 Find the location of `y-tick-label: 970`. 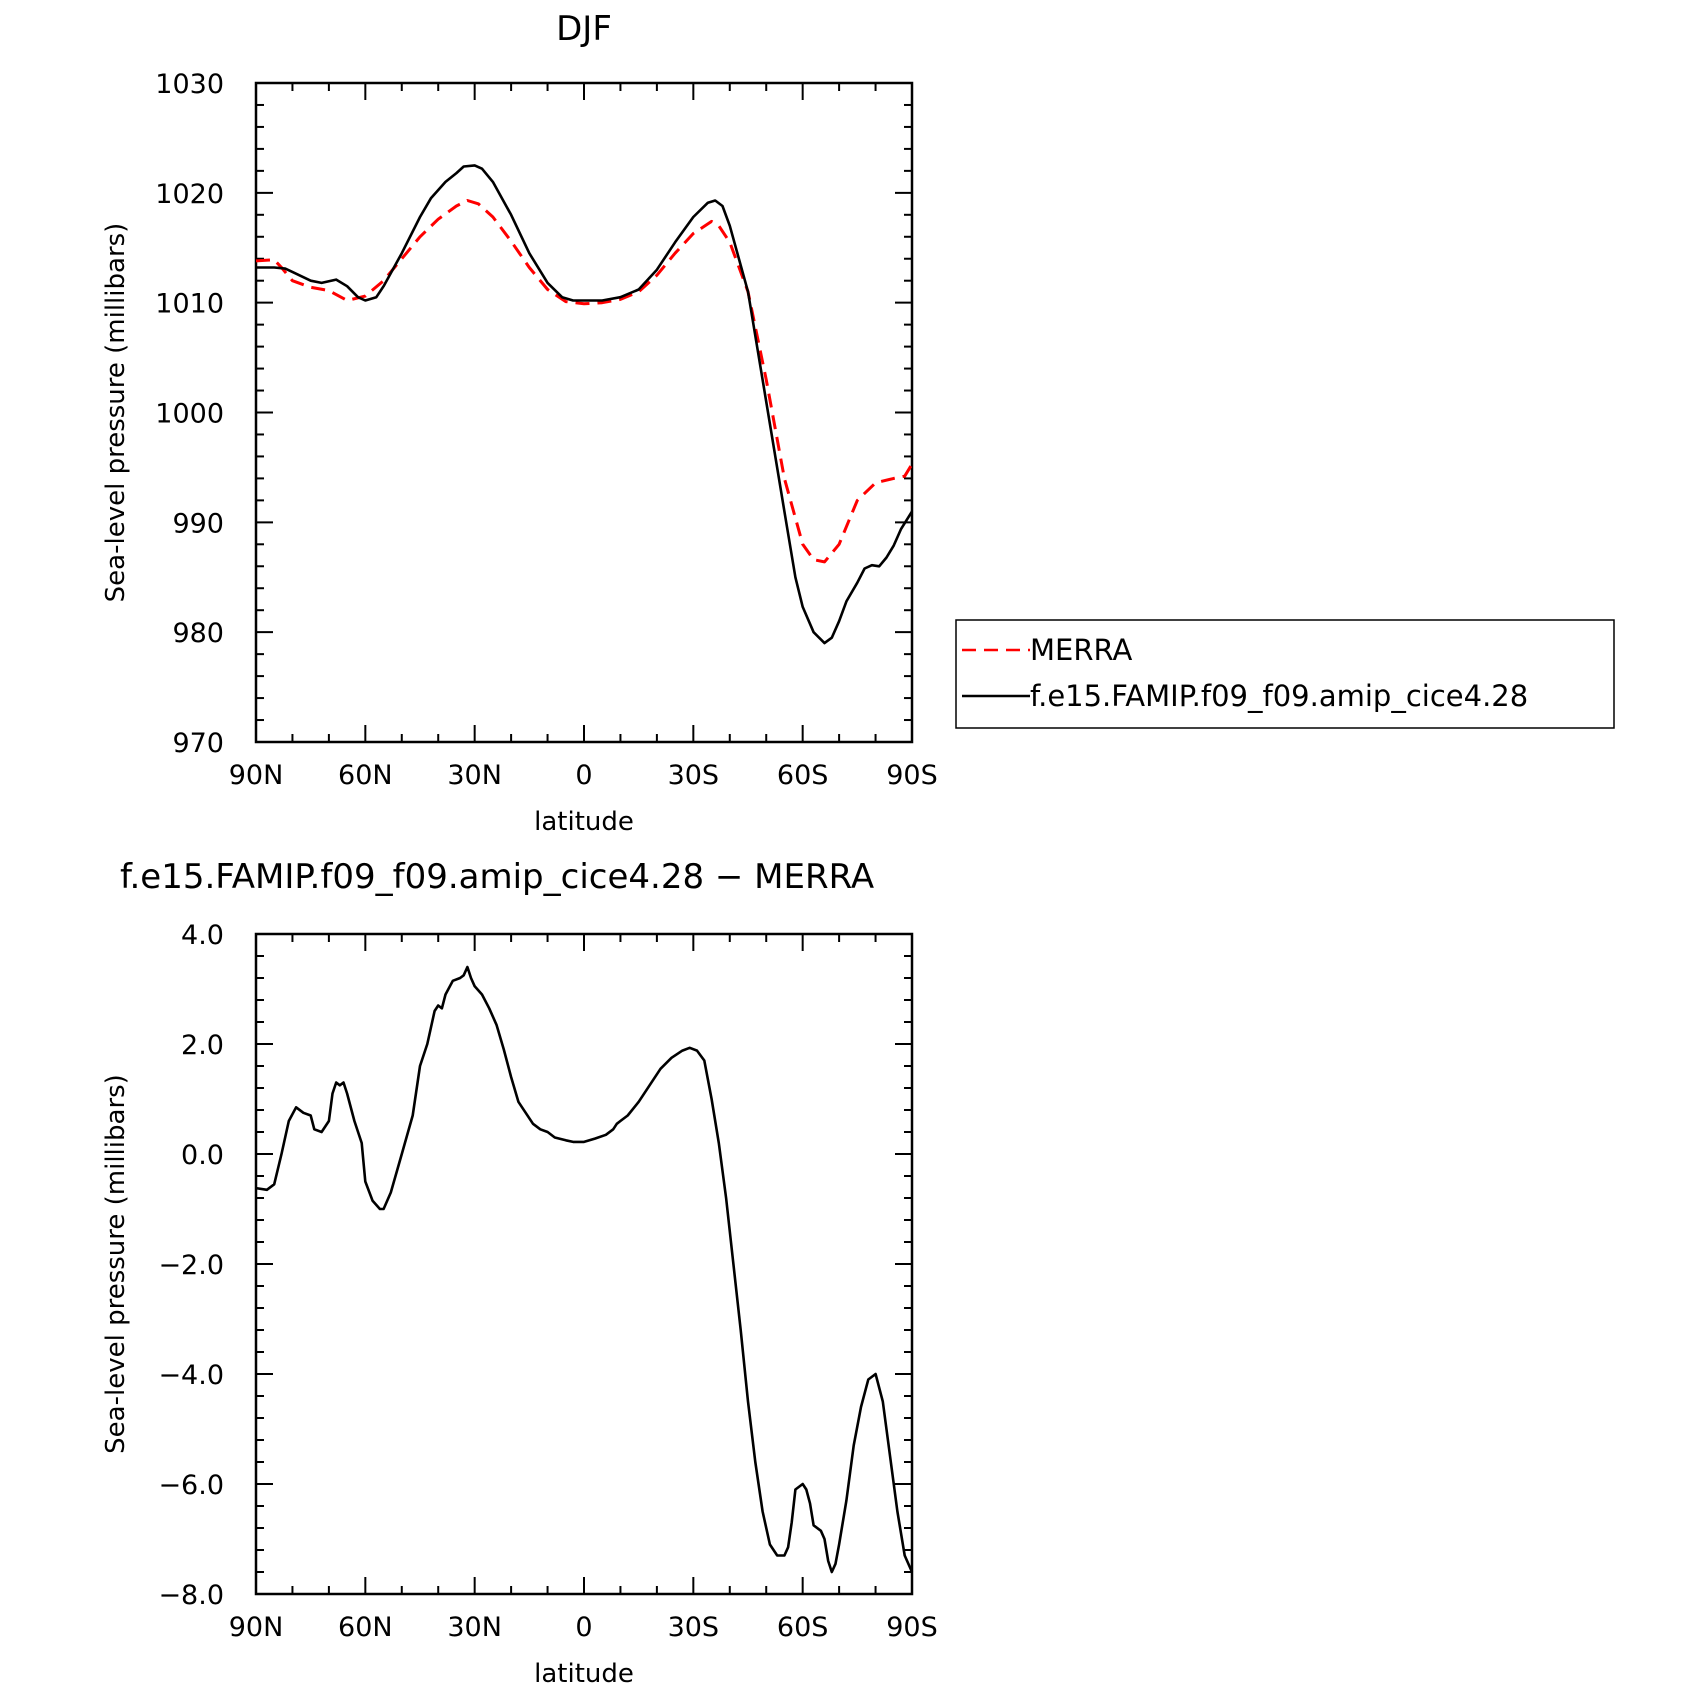

y-tick-label: 970 is located at coordinates (198, 743).